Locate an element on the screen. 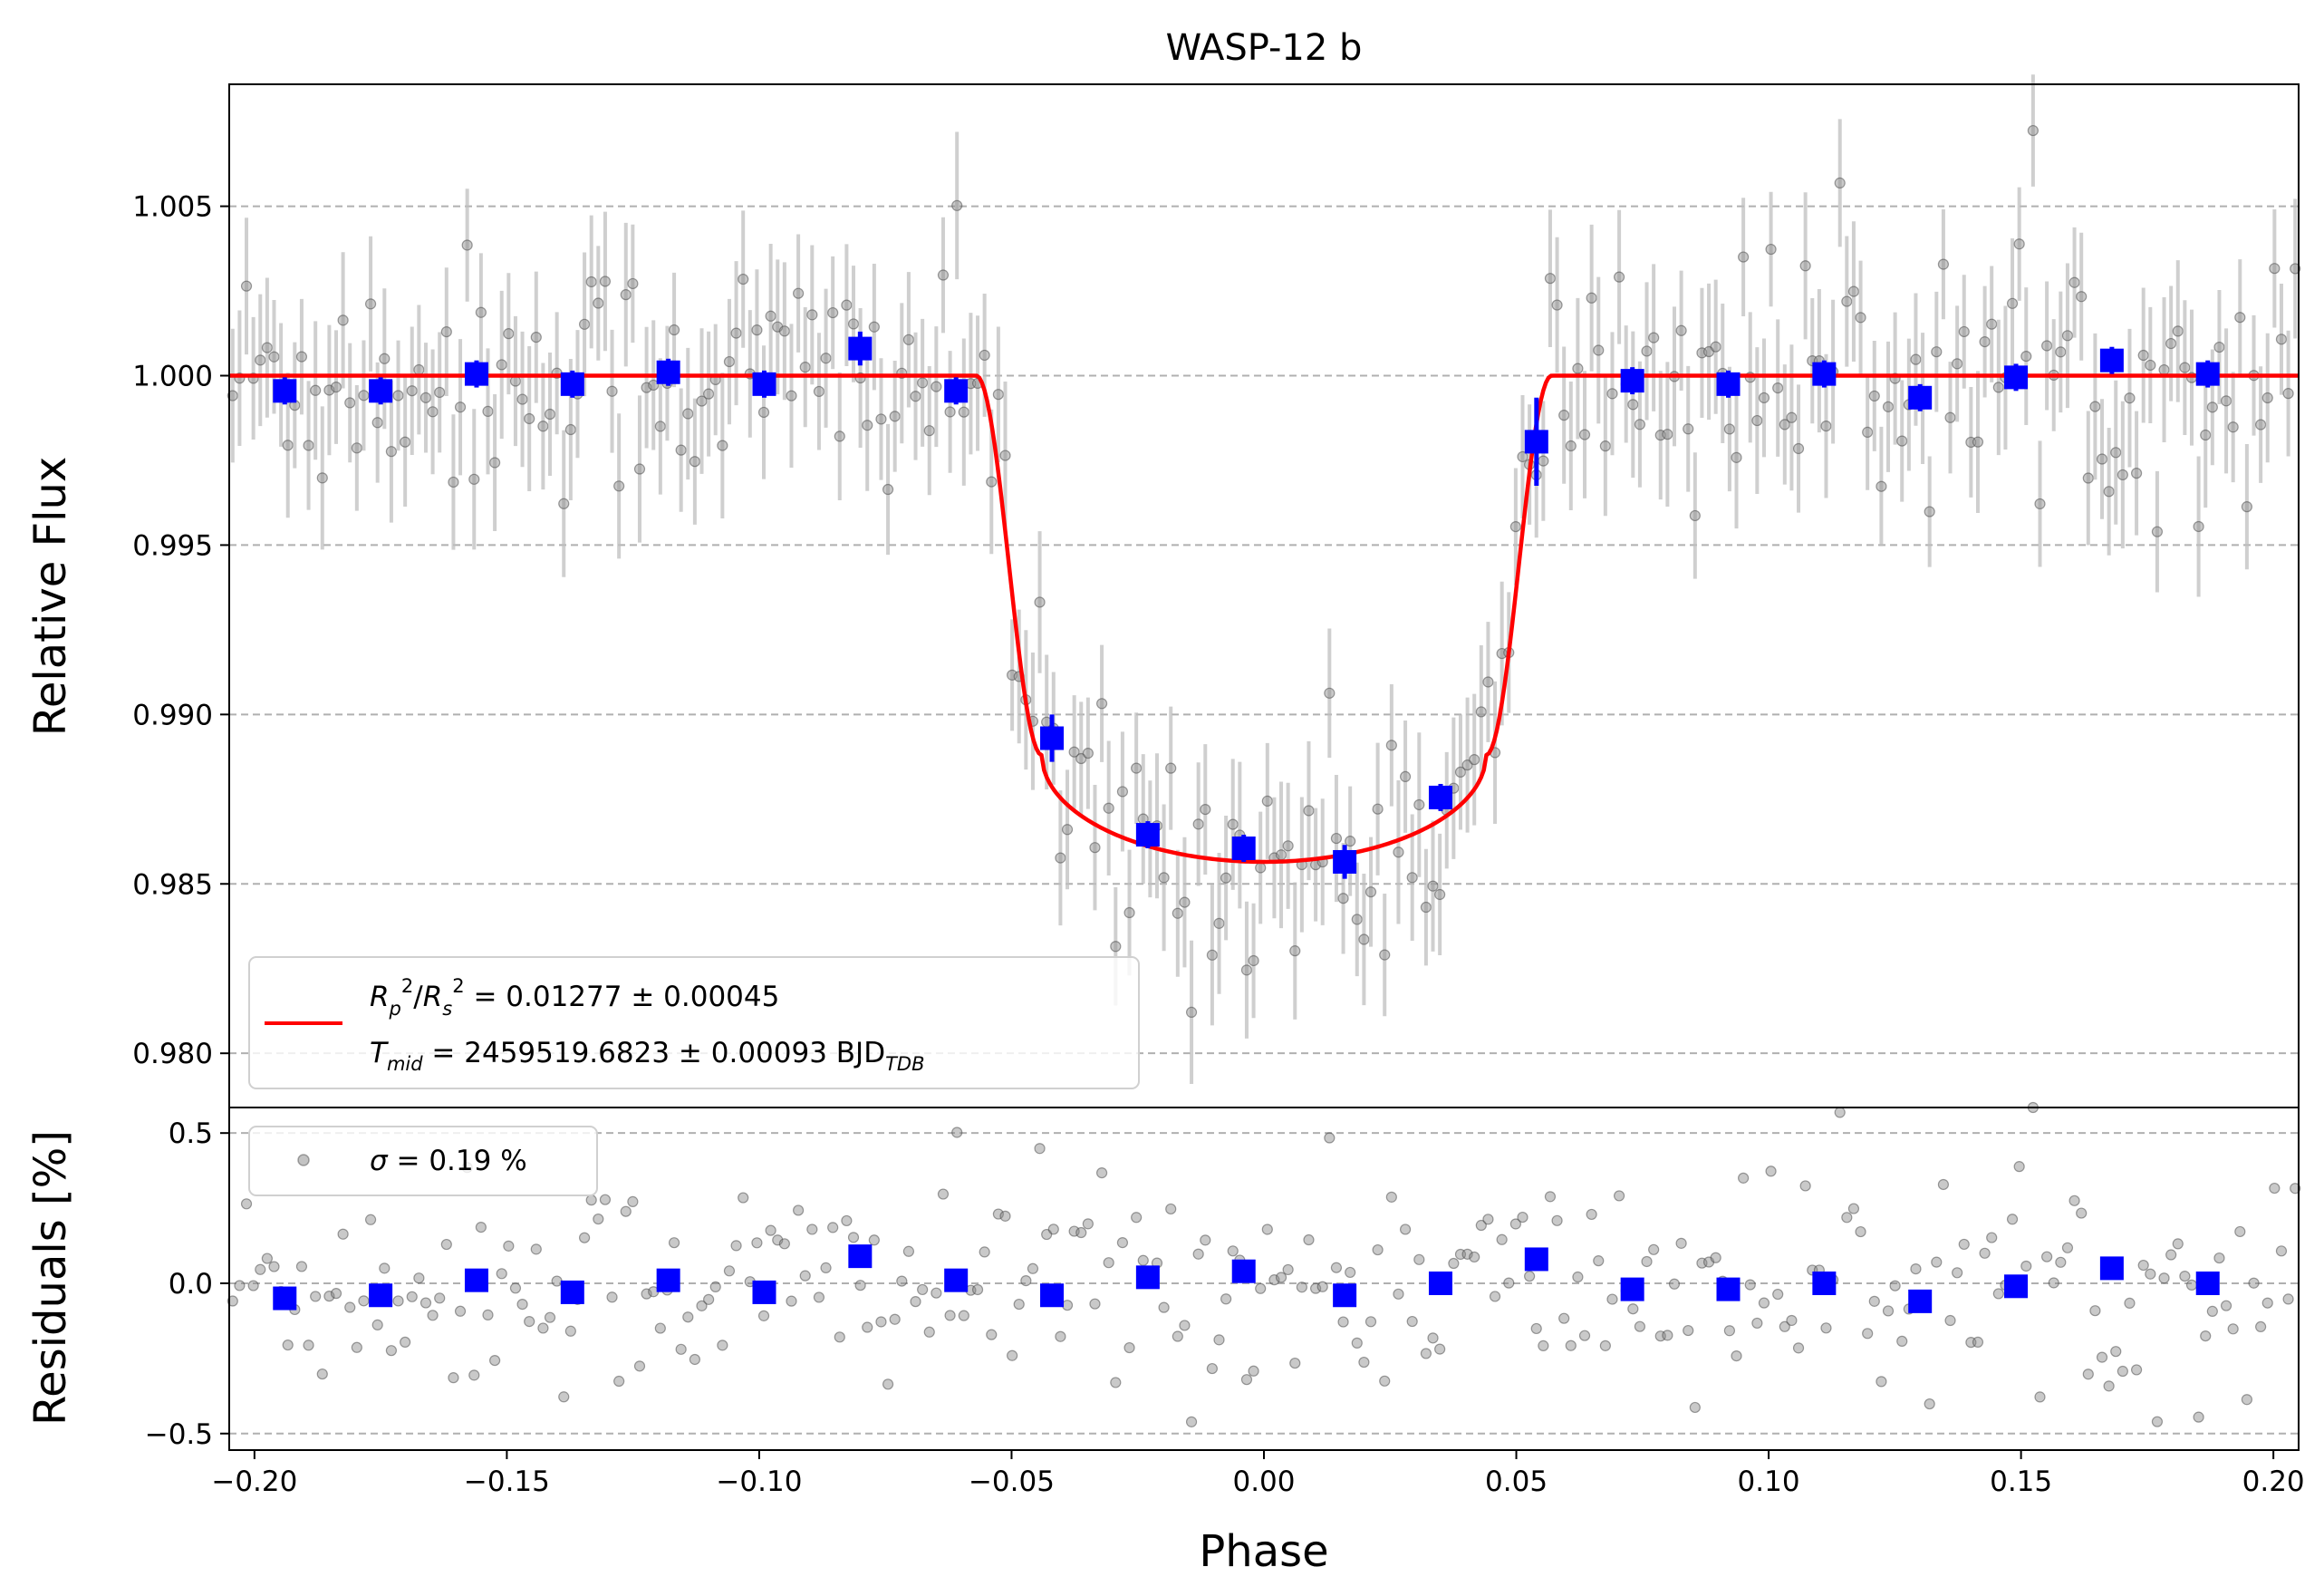 The image size is (2324, 1596). legend-rs: R is located at coordinates (433, 997).